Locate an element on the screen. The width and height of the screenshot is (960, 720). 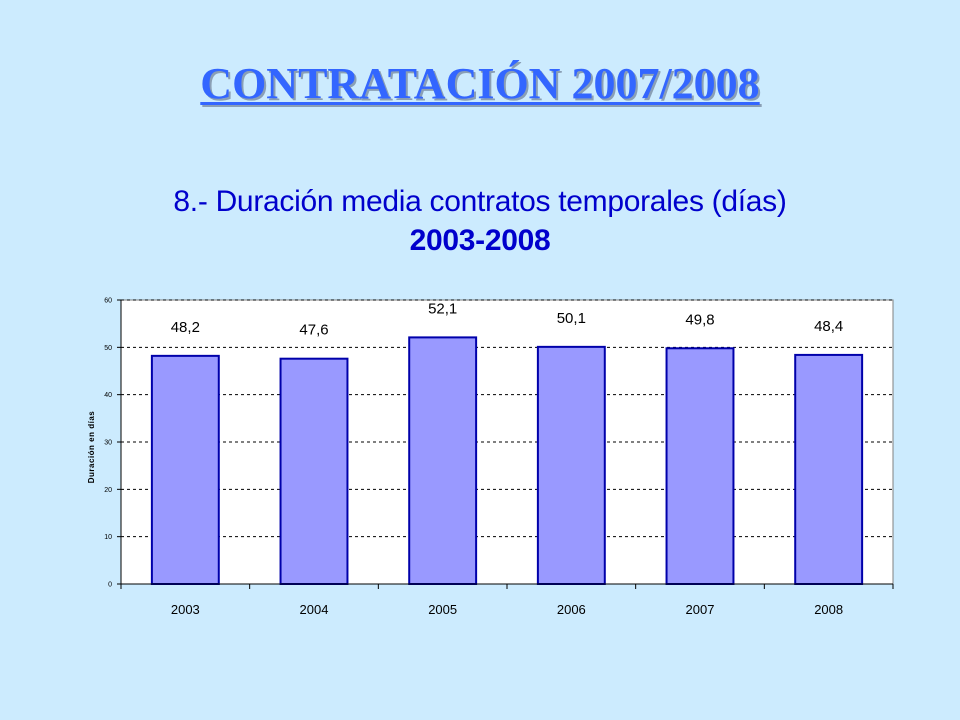
x-tick-labels: 2003 2004 2005 2006 2007 2008 is located at coordinates (507, 609).